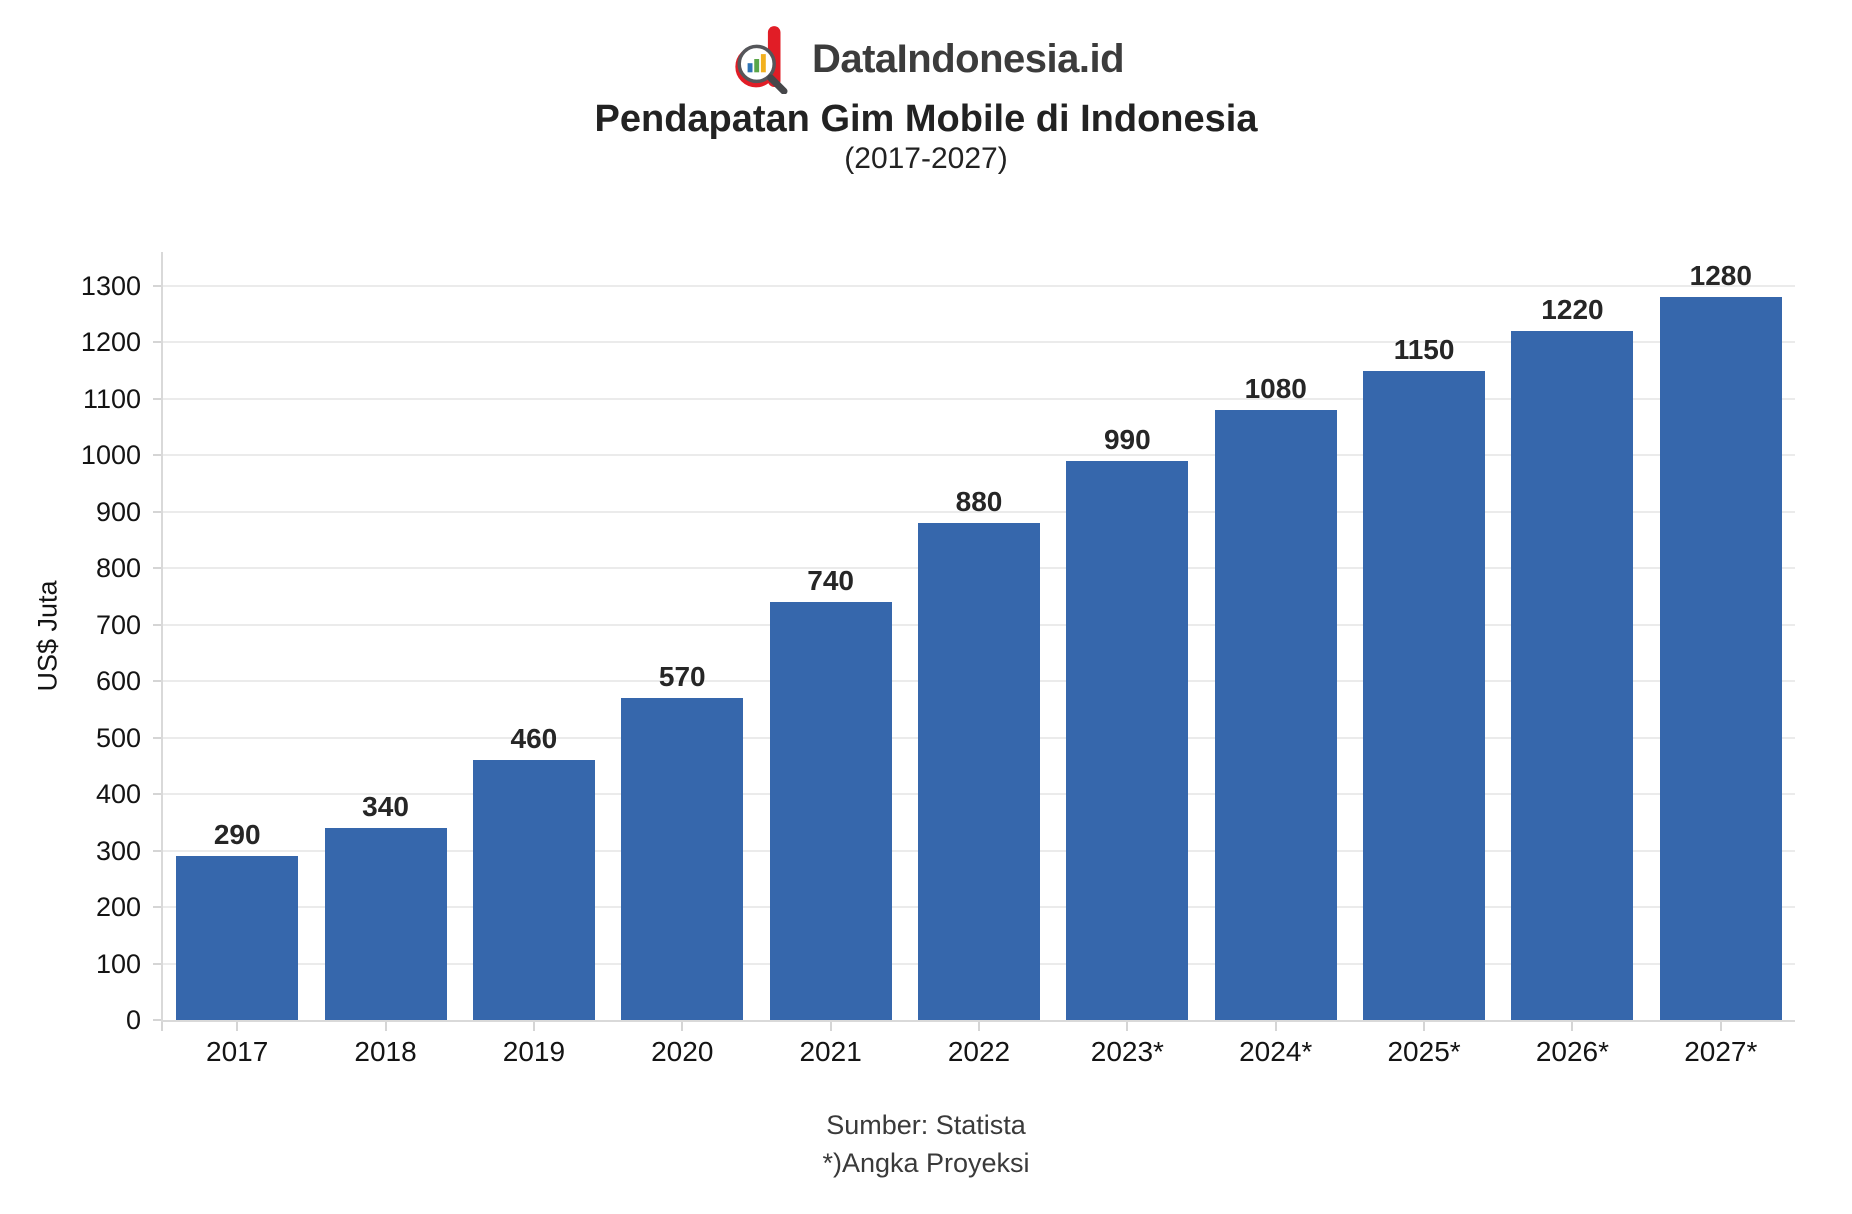  I want to click on y-tick-label: 1100, so click(111, 398).